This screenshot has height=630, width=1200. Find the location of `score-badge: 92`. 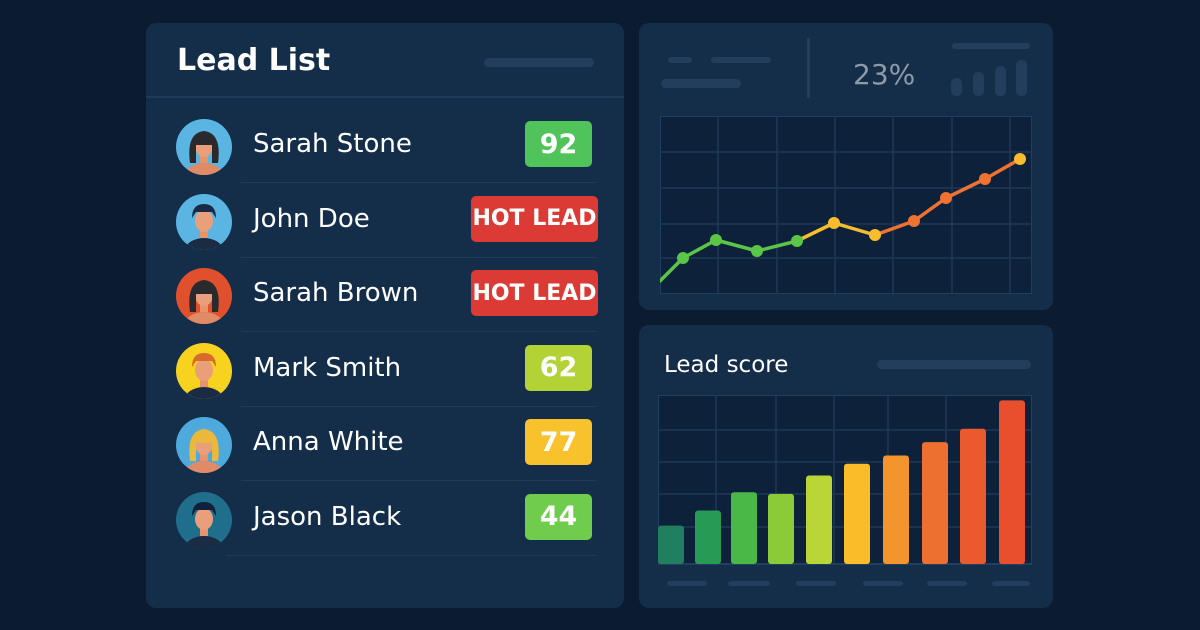

score-badge: 92 is located at coordinates (558, 144).